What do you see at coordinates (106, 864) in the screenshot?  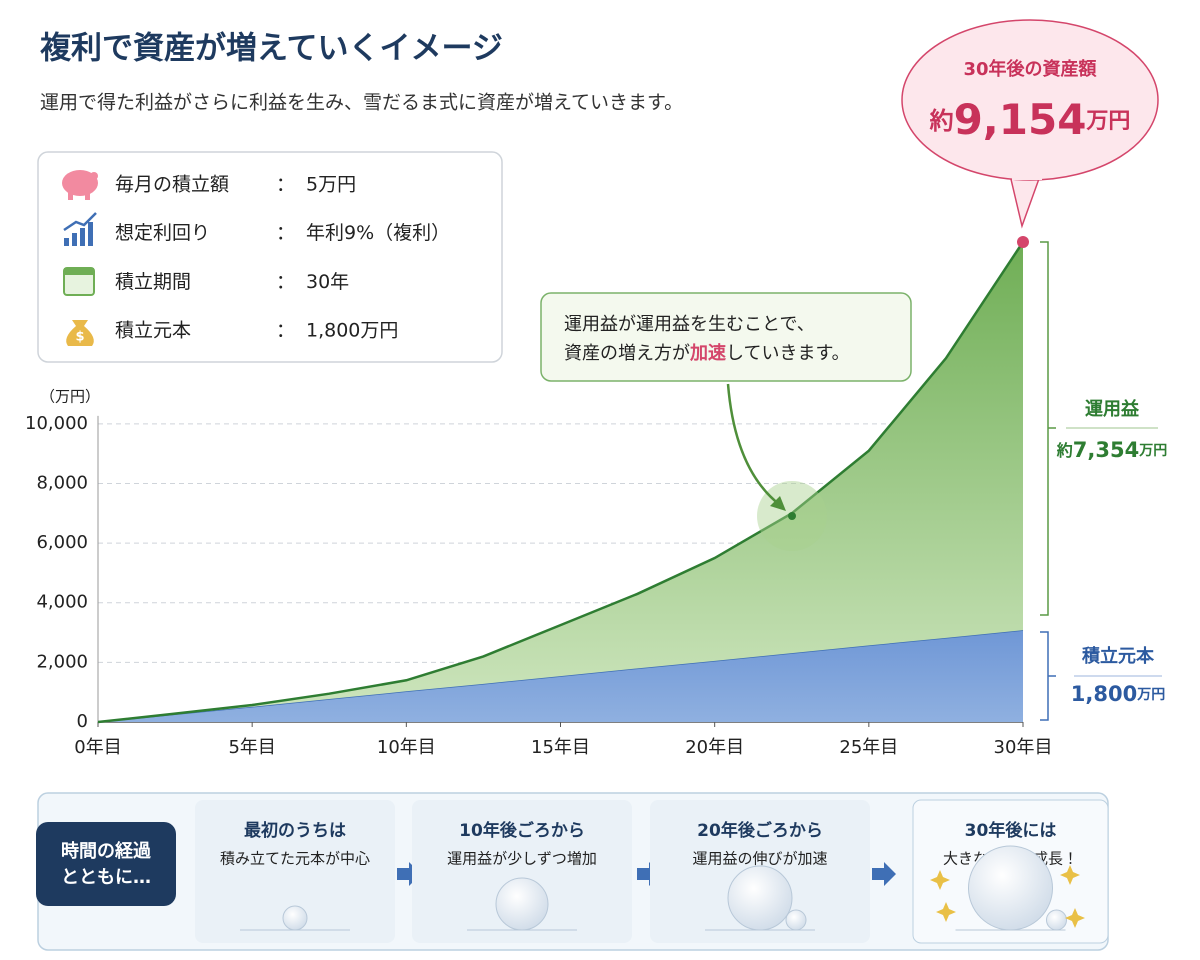 I see `timeline-badge` at bounding box center [106, 864].